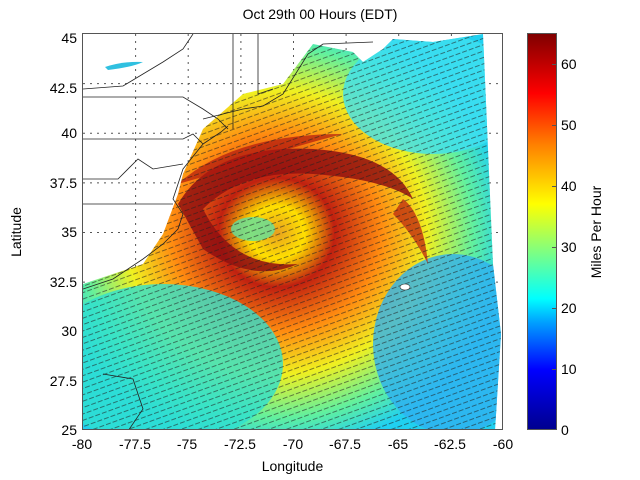 This screenshot has width=640, height=480. I want to click on chart-title: Oct 29th 00 Hours (EDT), so click(320, 14).